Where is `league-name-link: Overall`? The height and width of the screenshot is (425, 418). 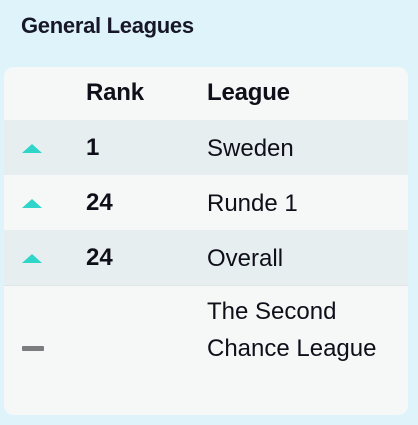
league-name-link: Overall is located at coordinates (245, 258).